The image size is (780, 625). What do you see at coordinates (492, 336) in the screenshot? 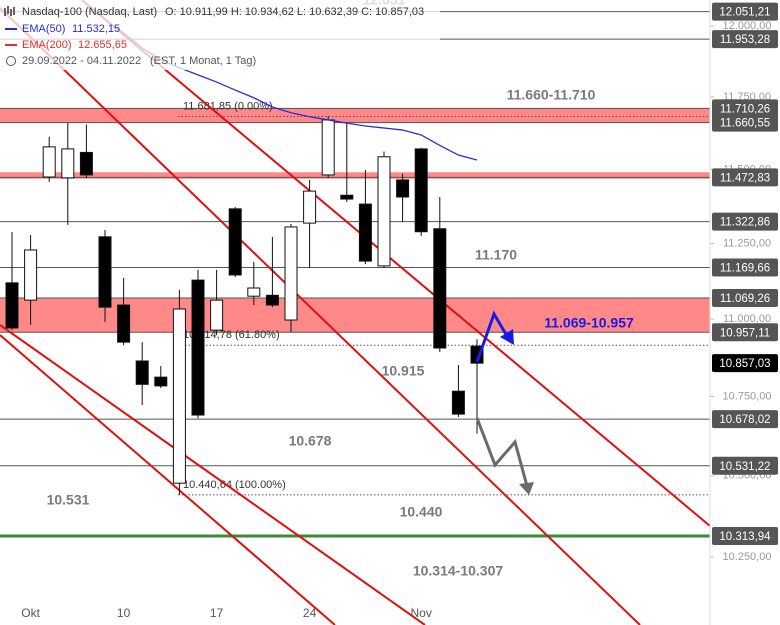
I see `blue-arrow` at bounding box center [492, 336].